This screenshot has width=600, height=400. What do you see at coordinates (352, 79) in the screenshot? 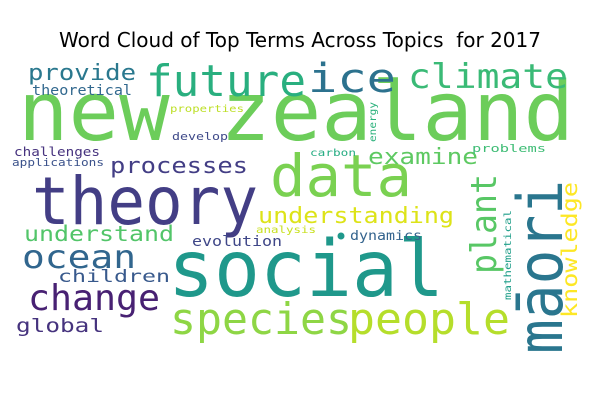
I see `word-ice: ice` at bounding box center [352, 79].